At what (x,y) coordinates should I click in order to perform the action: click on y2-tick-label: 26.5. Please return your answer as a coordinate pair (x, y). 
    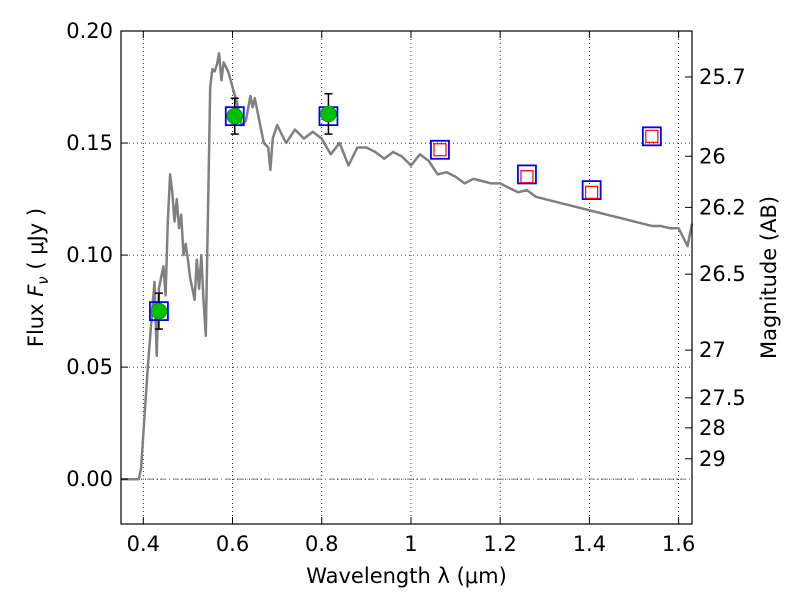
    Looking at the image, I should click on (722, 274).